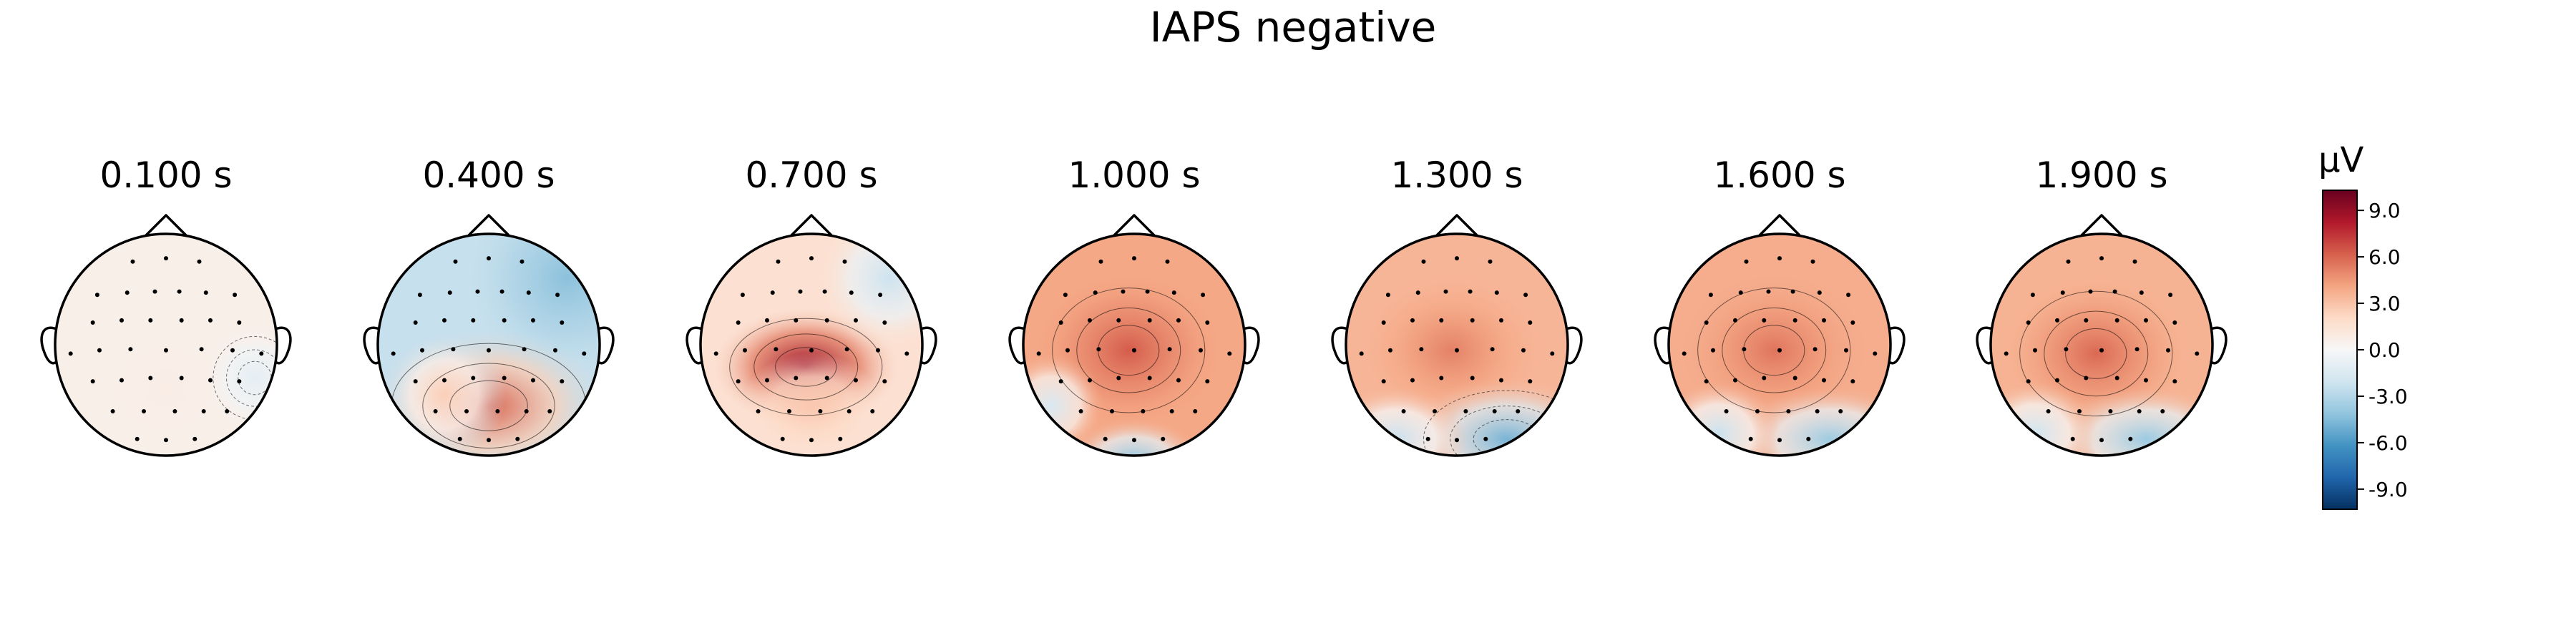  I want to click on colorbar-tick-label: -9.0, so click(2388, 489).